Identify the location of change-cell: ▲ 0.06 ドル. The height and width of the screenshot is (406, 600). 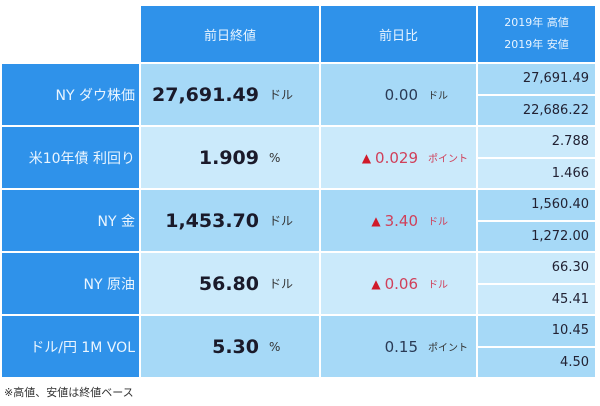
(398, 283).